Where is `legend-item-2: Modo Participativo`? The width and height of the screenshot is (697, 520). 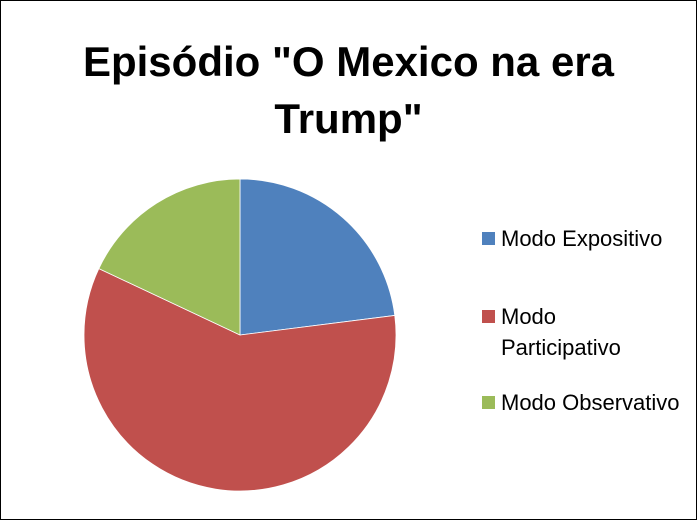
legend-item-2: Modo Participativo is located at coordinates (581, 332).